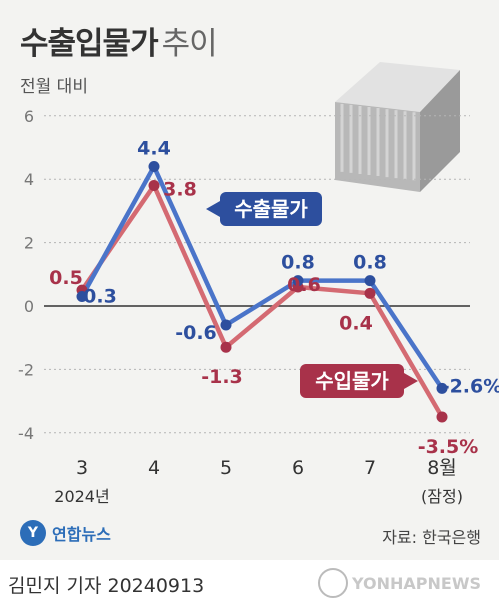  I want to click on legend-export-label: 수출물가, so click(271, 209).